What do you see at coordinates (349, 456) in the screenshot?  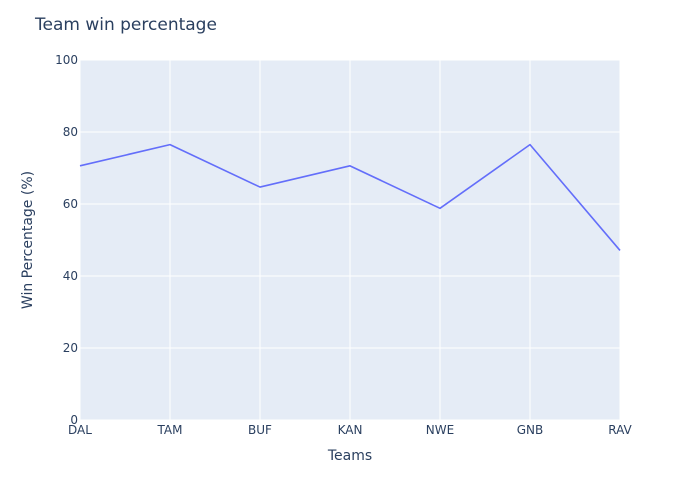 I see `x-axis-title: Teams` at bounding box center [349, 456].